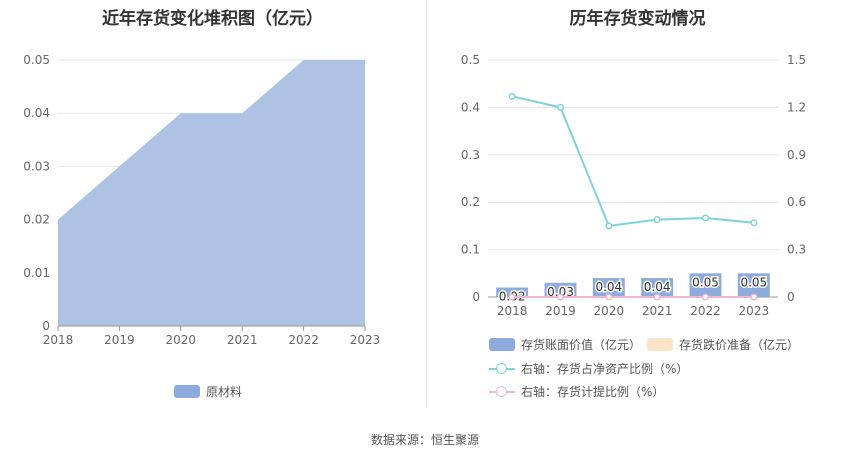 The image size is (850, 458). I want to click on area-legend: 原材料, so click(208, 391).